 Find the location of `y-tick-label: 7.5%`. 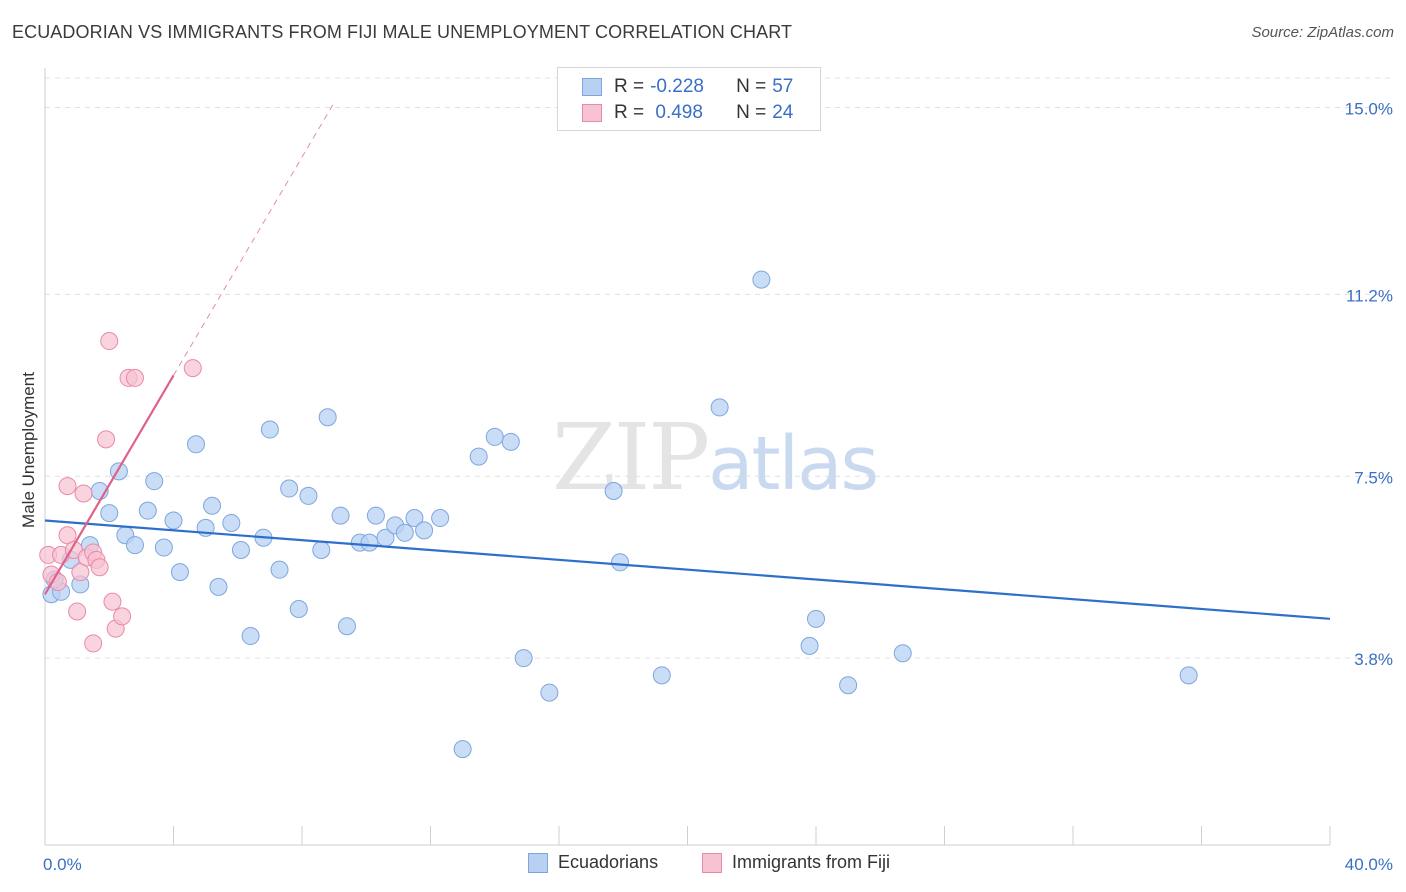

y-tick-label: 7.5% is located at coordinates (1373, 477).